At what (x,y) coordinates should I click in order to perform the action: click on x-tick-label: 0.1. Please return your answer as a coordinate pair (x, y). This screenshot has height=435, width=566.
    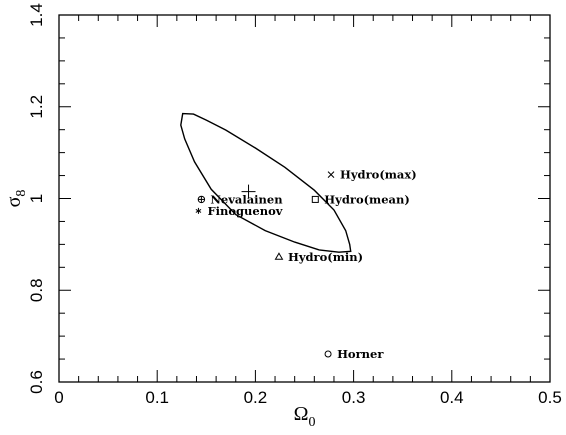
    Looking at the image, I should click on (157, 397).